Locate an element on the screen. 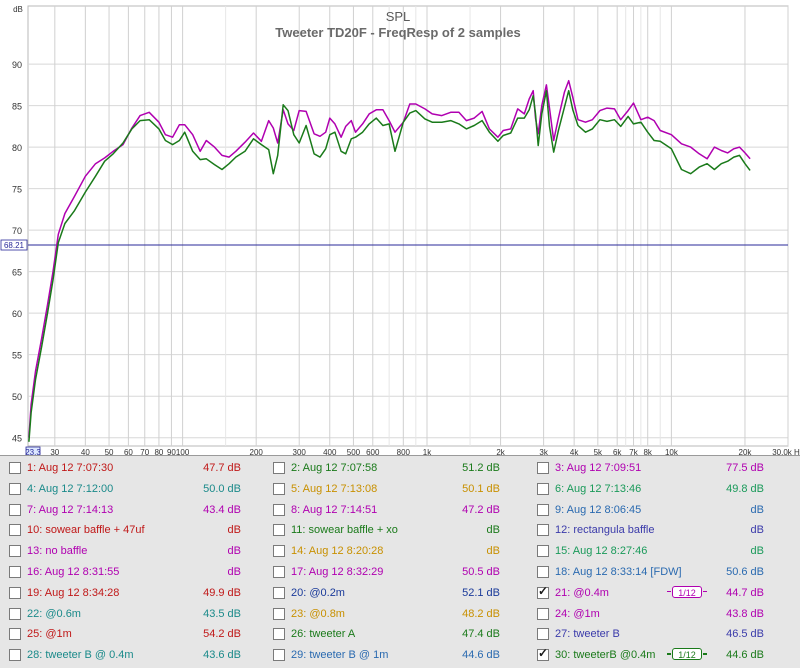 Image resolution: width=800 pixels, height=668 pixels. legend-value: 43.4 dB is located at coordinates (222, 509).